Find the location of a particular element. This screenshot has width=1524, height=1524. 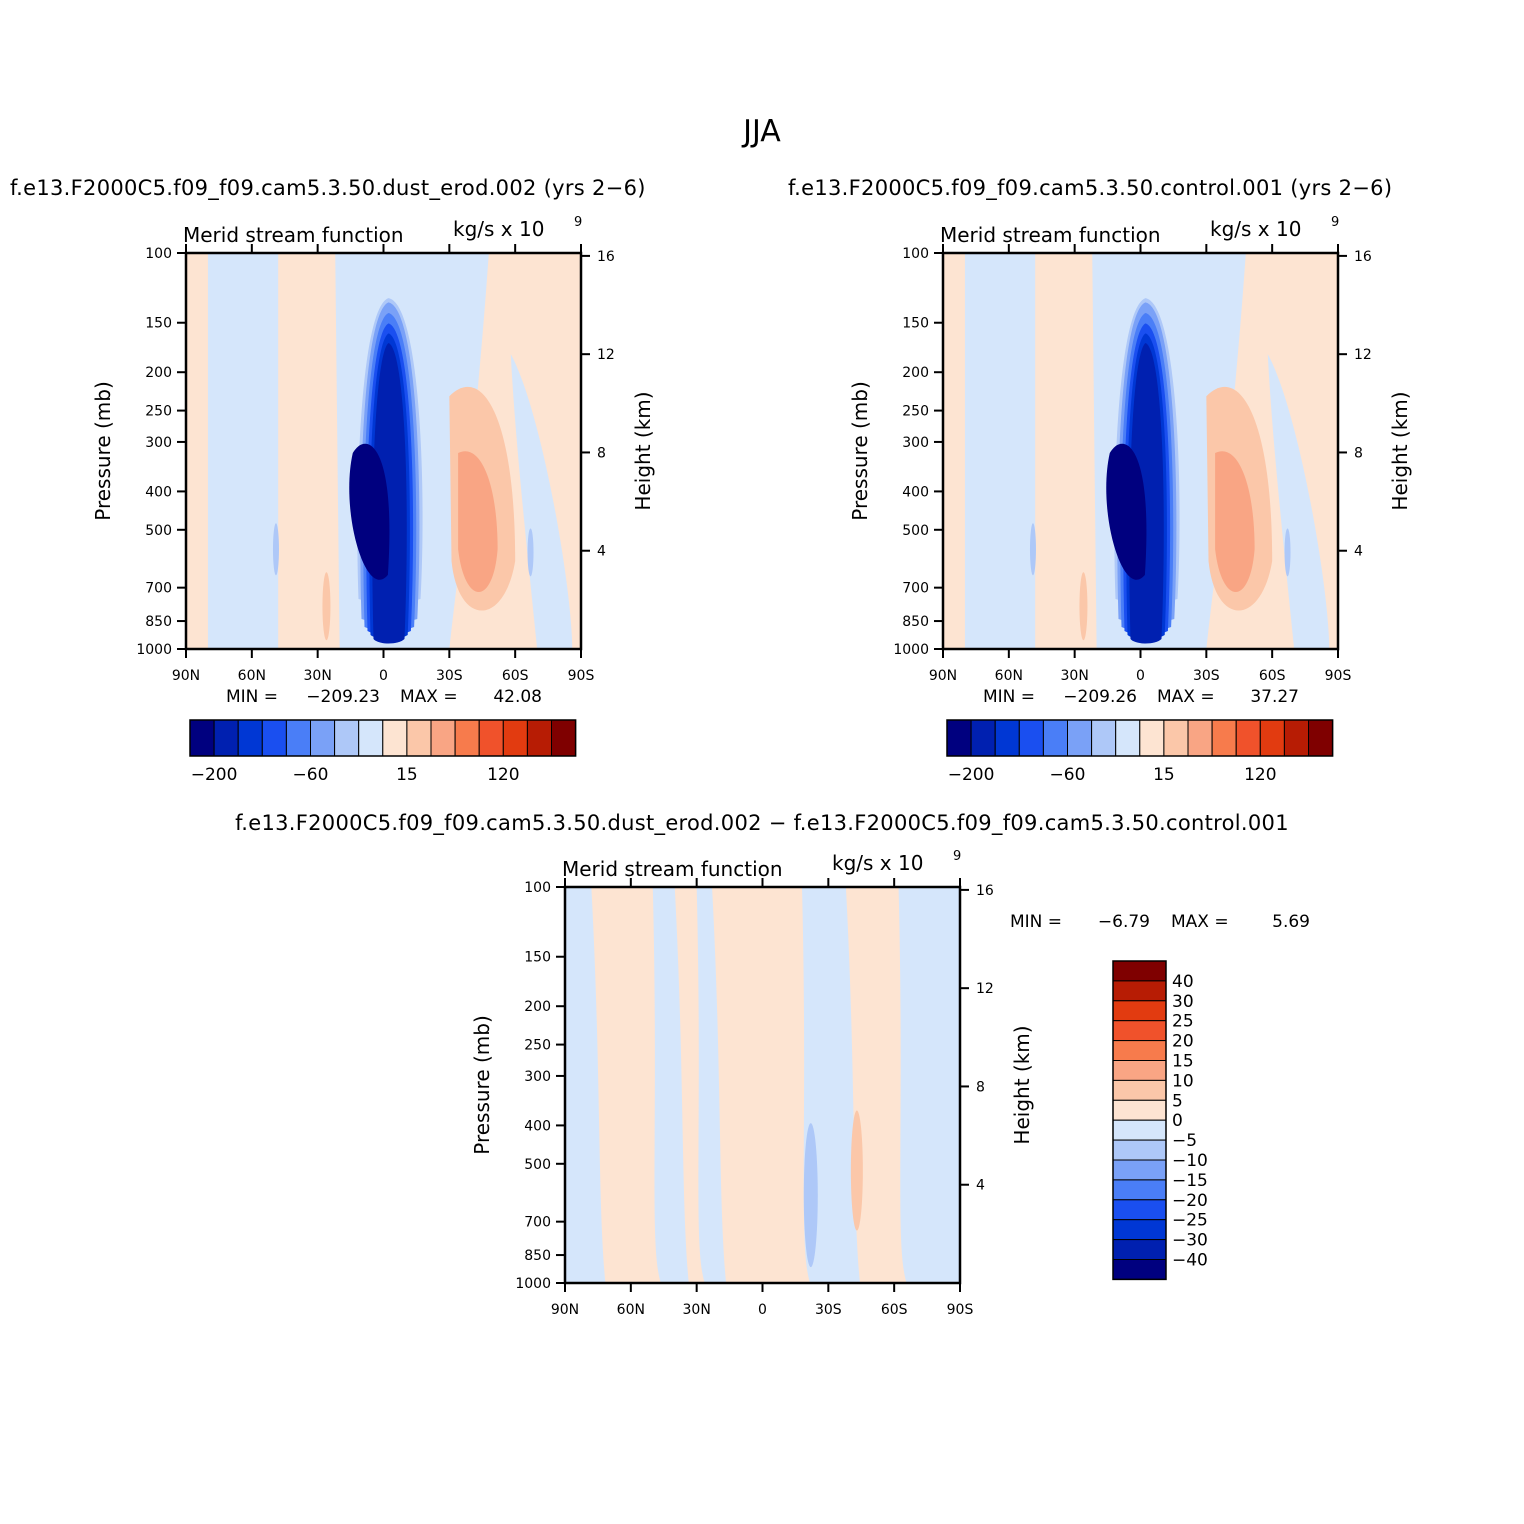

x-tick-label: 0 is located at coordinates (762, 1310).